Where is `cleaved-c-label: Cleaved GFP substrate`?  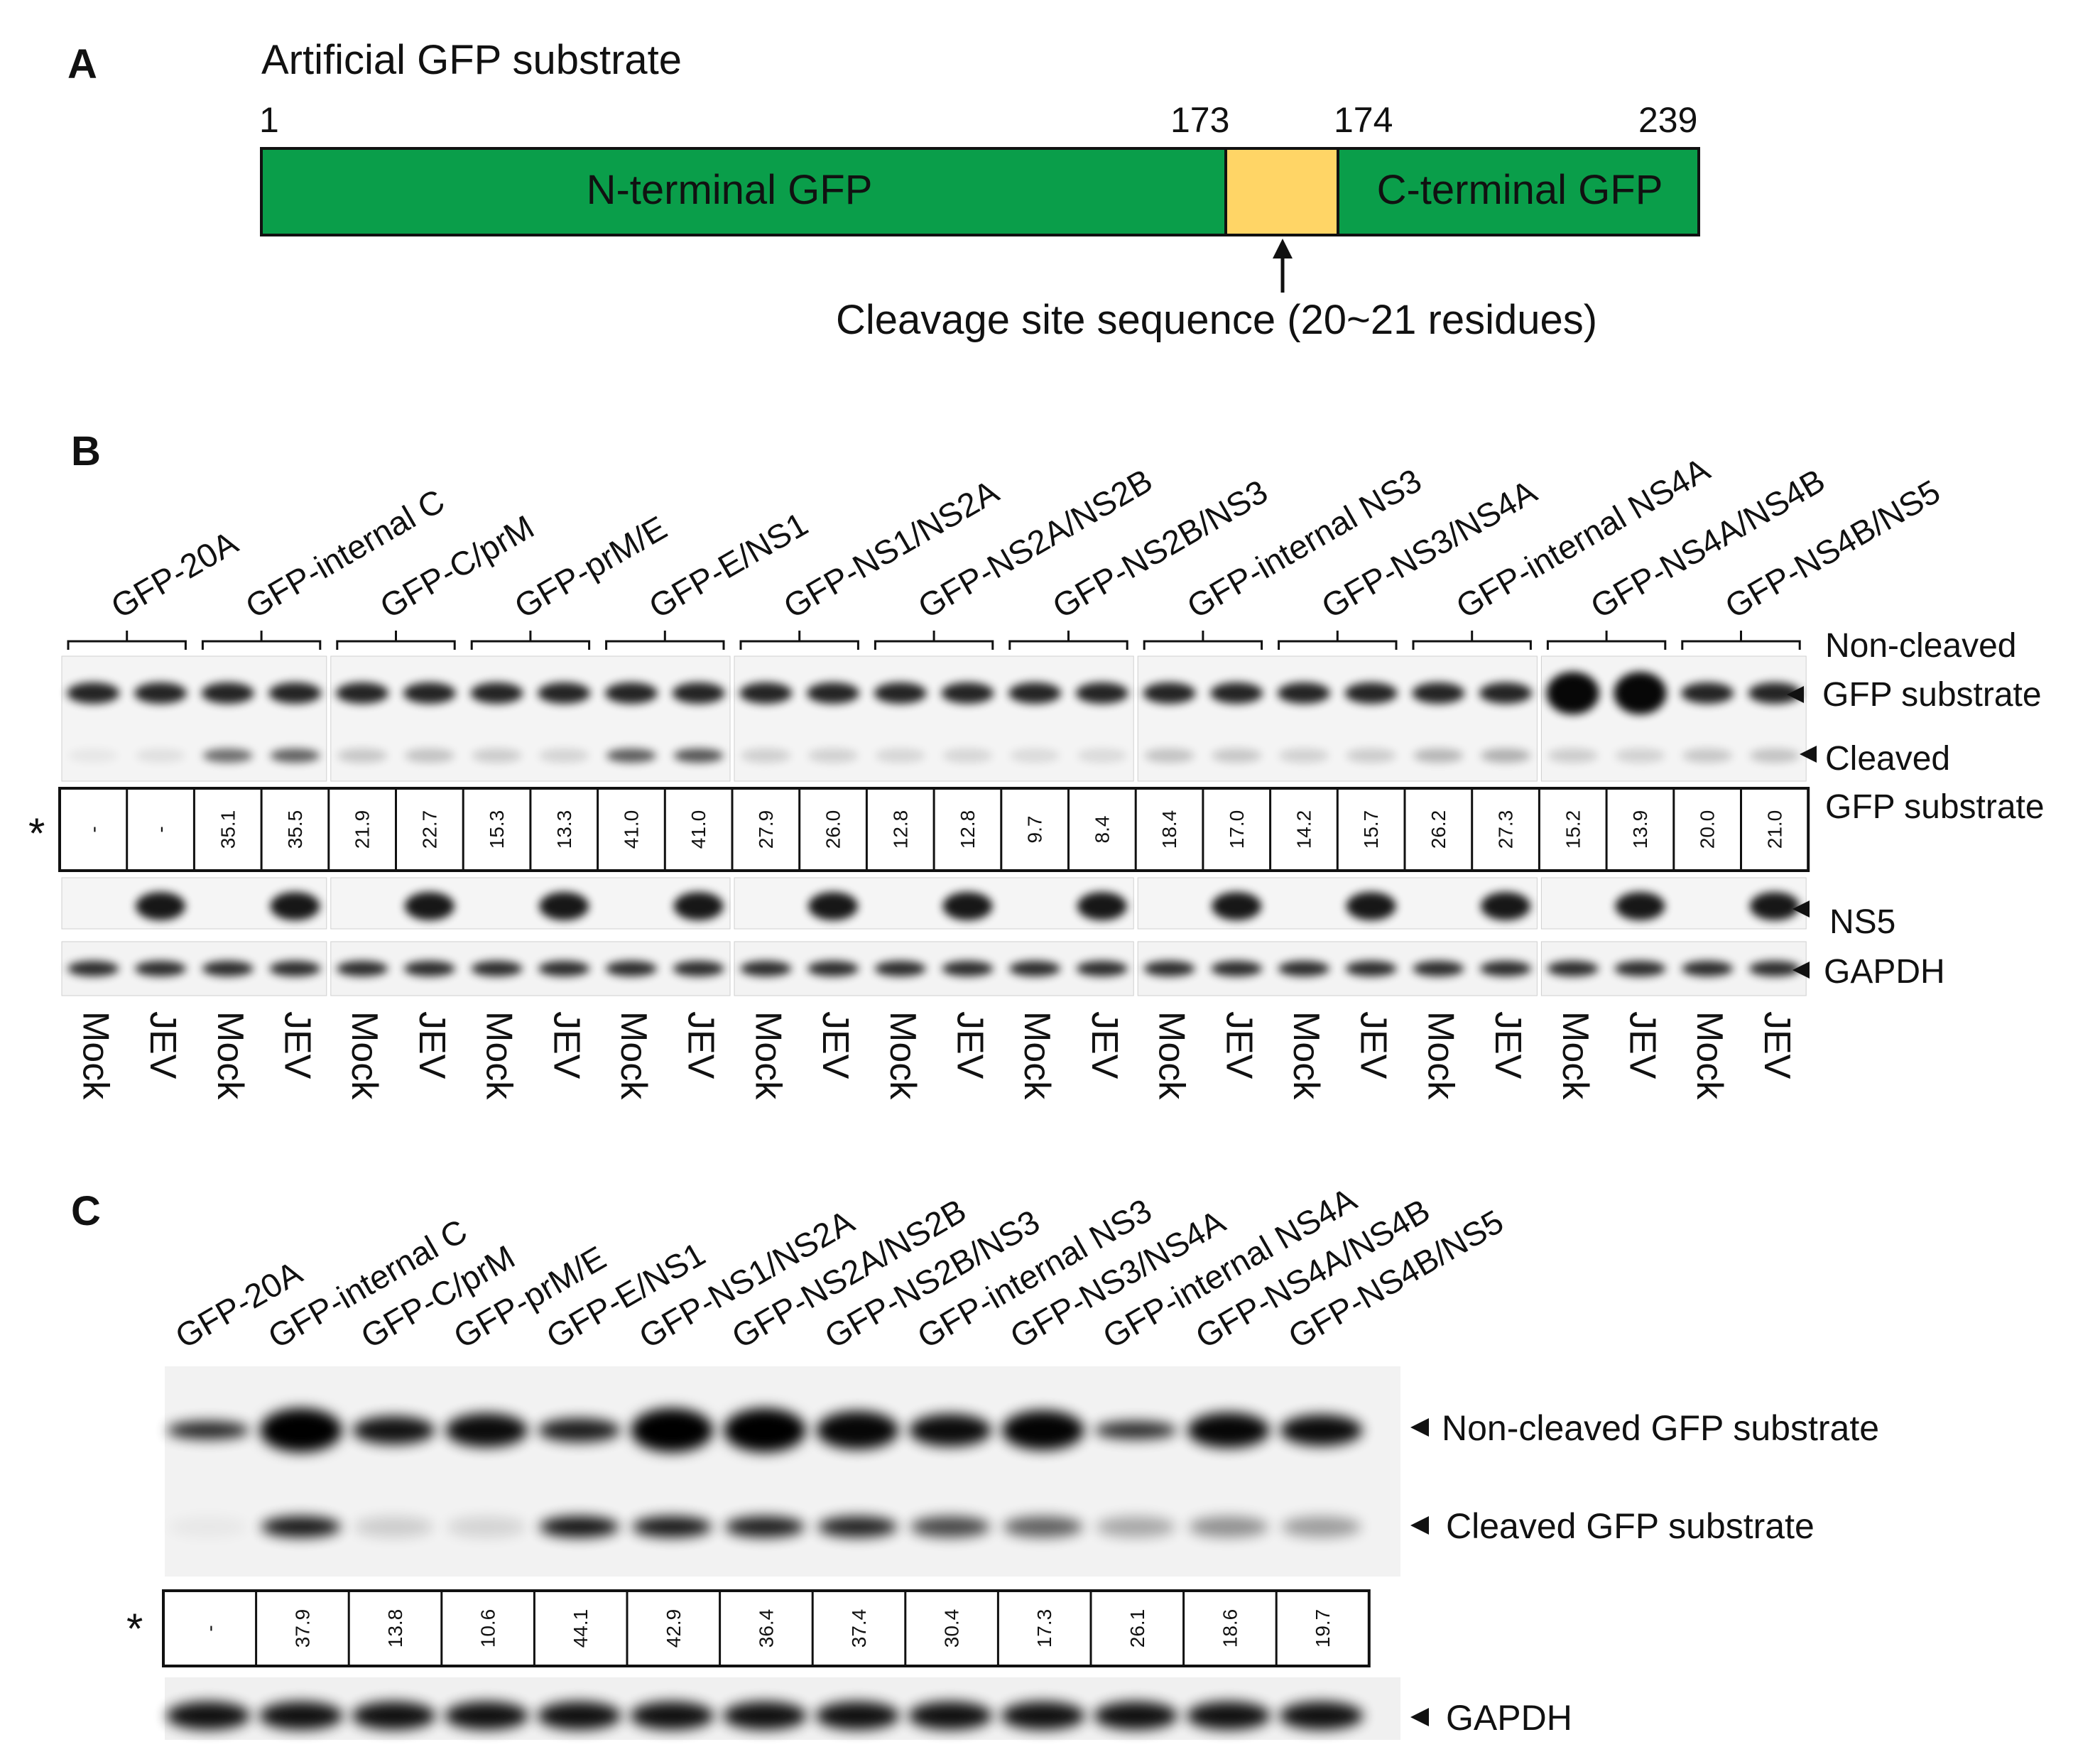 cleaved-c-label: Cleaved GFP substrate is located at coordinates (1630, 1526).